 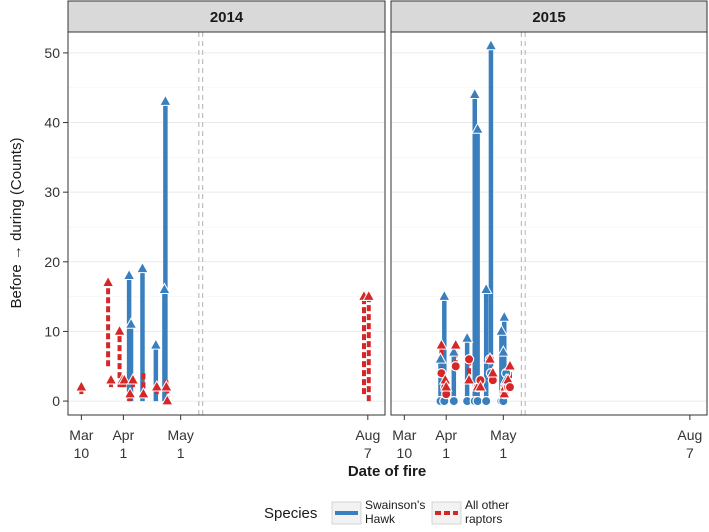 What do you see at coordinates (16, 223) in the screenshot?
I see `y-axis-title: Before → during (Counts)` at bounding box center [16, 223].